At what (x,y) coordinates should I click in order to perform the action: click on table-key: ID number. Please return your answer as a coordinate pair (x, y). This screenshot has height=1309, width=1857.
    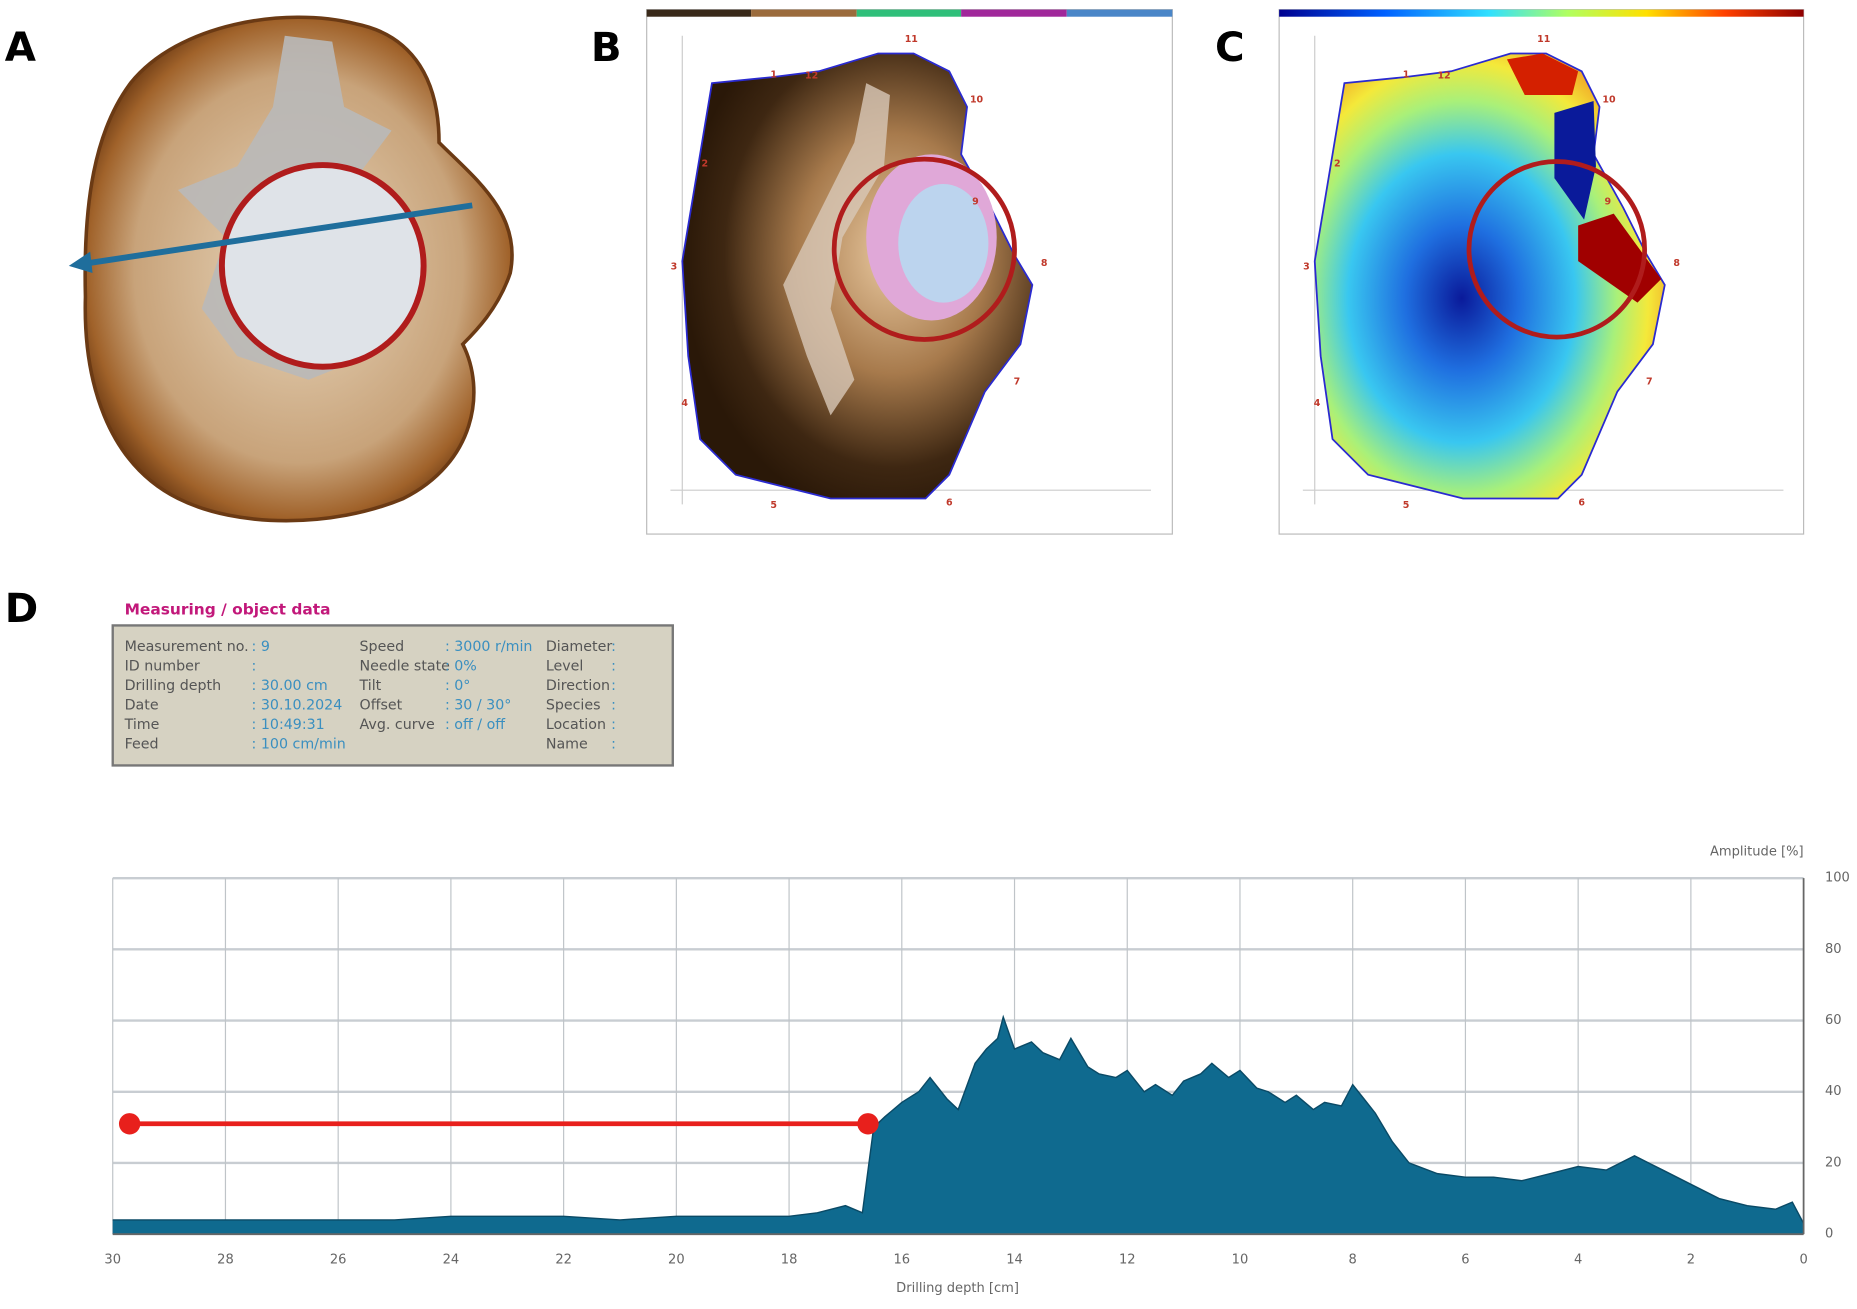
    Looking at the image, I should click on (162, 666).